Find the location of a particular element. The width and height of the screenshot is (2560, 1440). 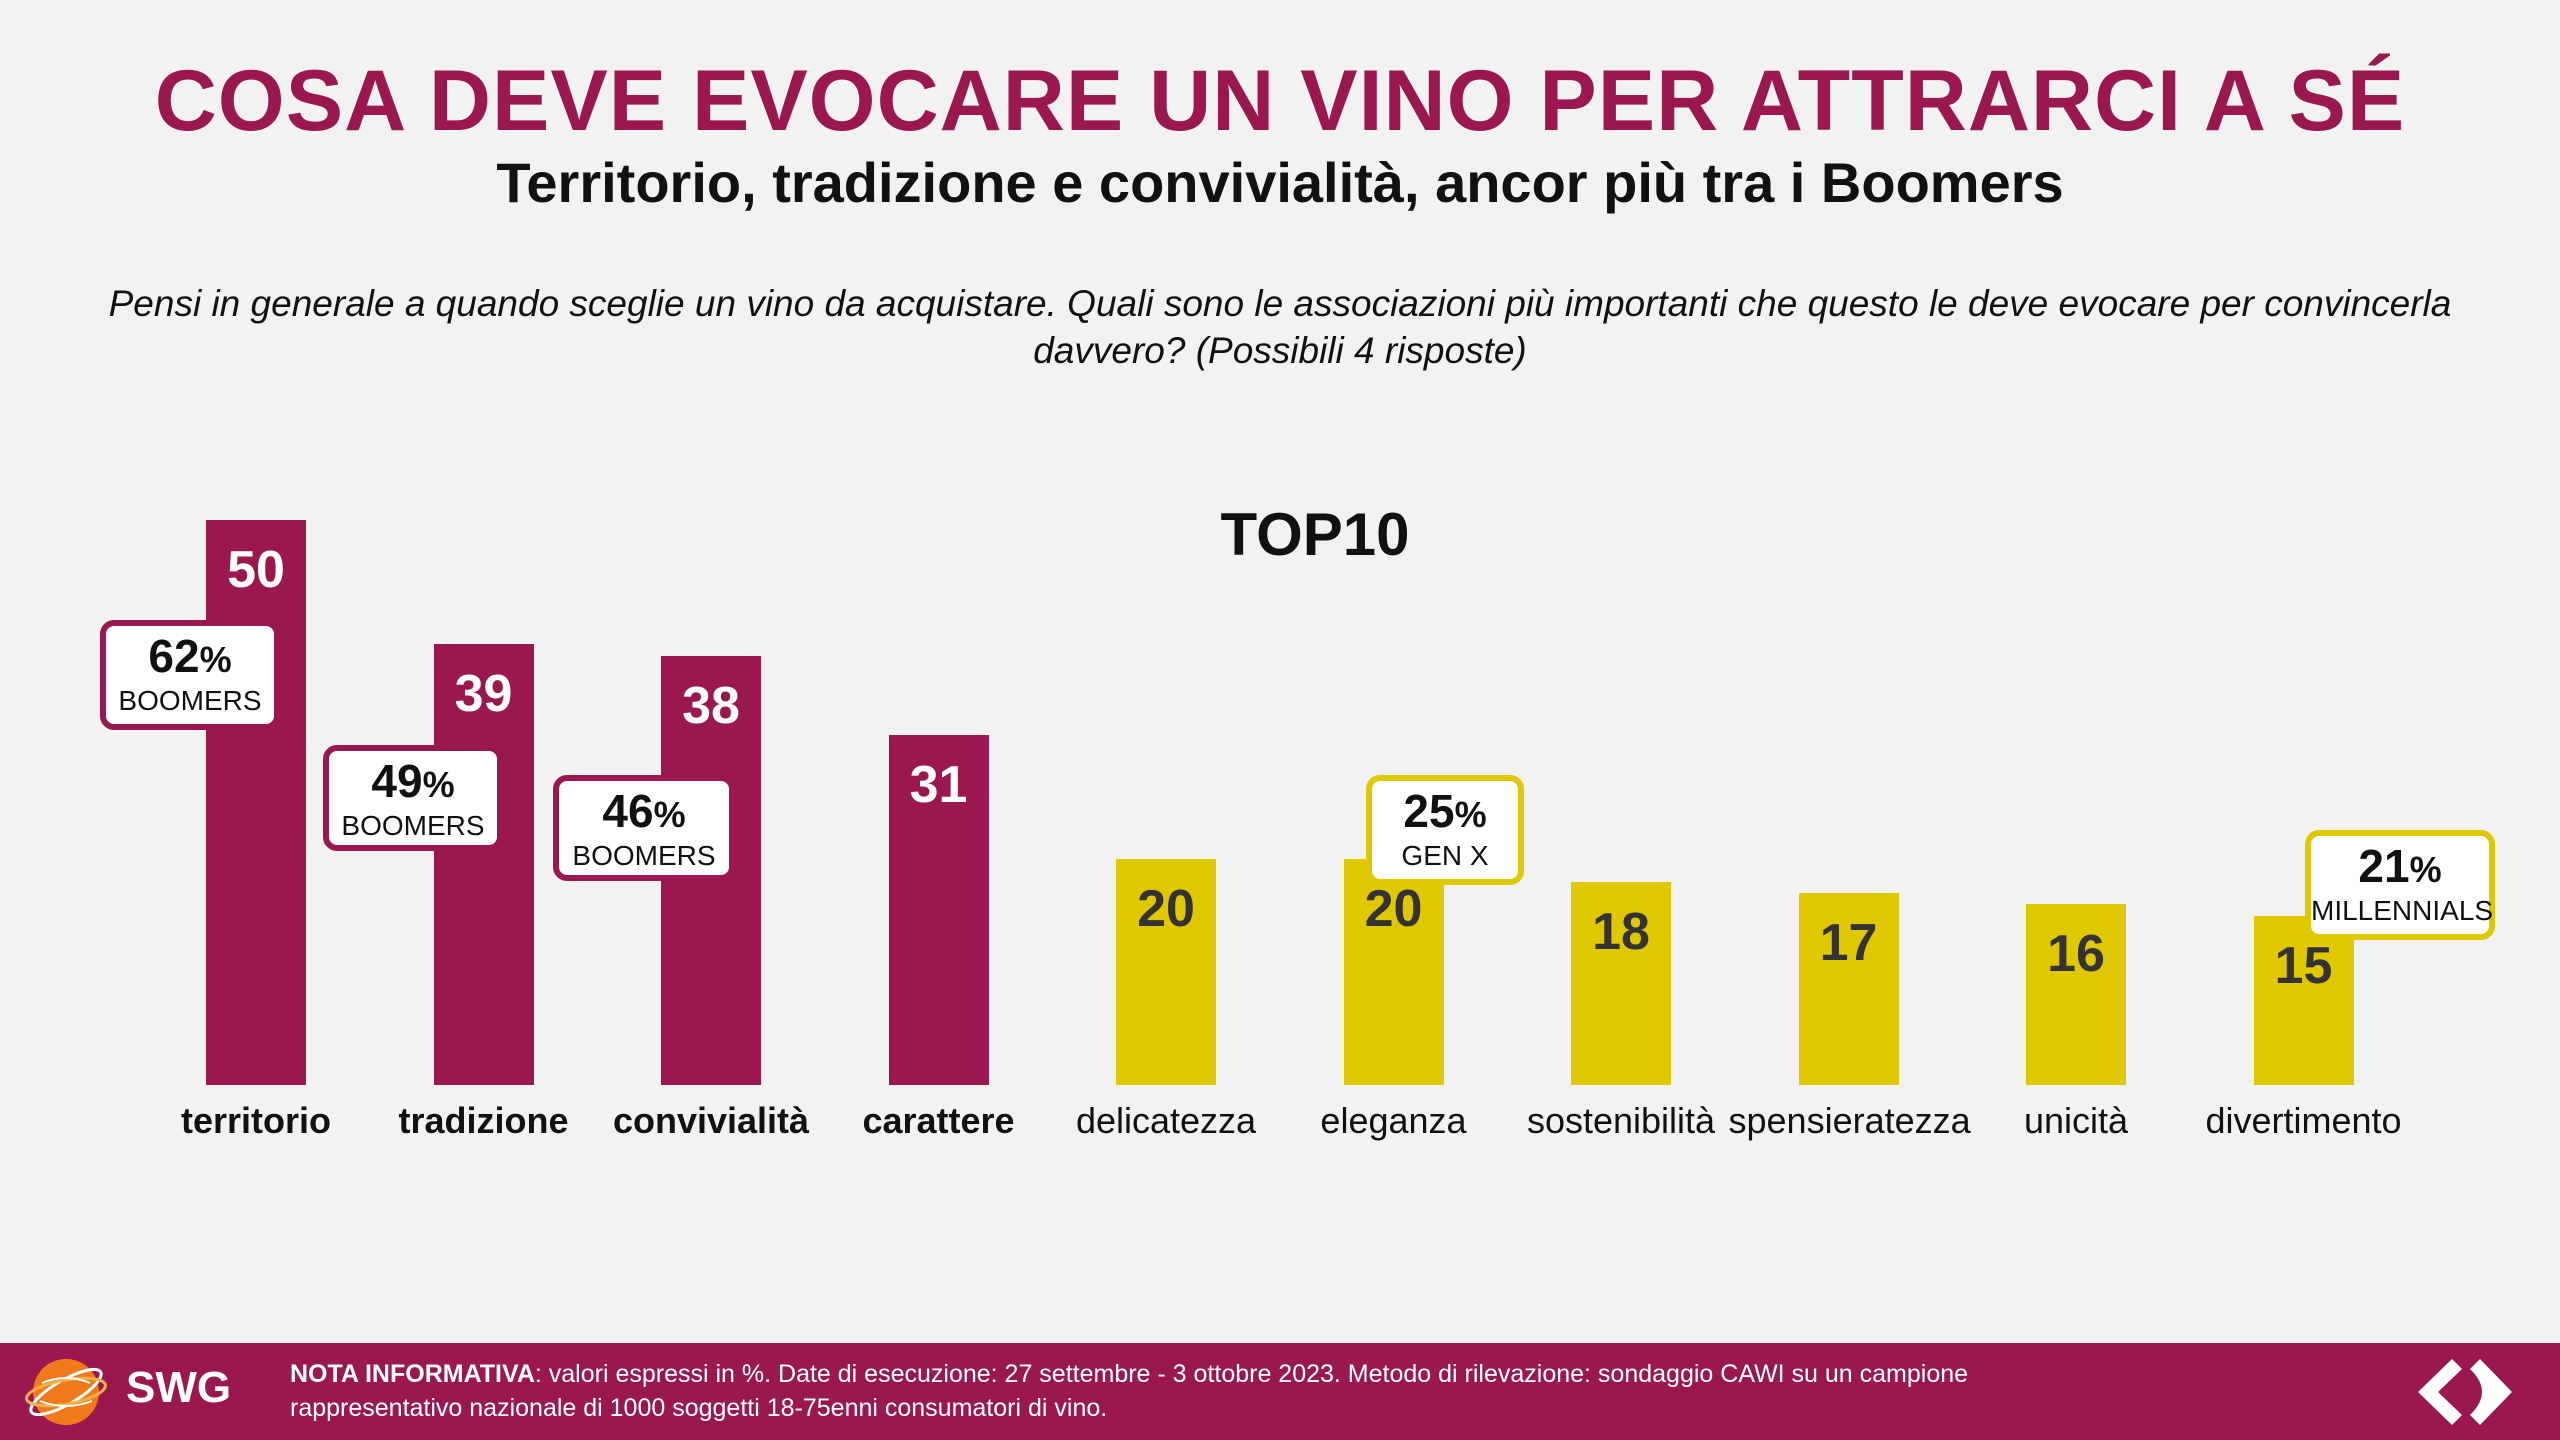

callout-number: 46 is located at coordinates (628, 811).